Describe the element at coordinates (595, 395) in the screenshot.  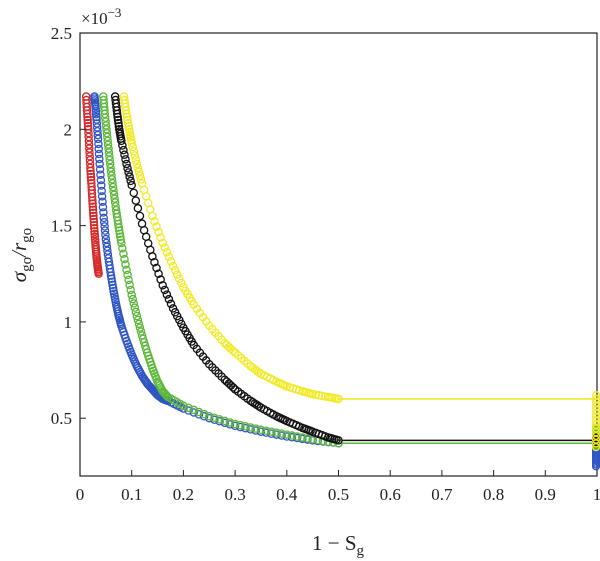
I see `endpoint-point` at that location.